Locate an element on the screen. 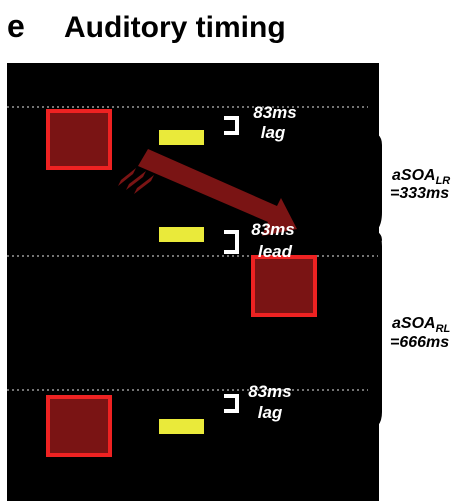 The height and width of the screenshot is (501, 465). interval-name-rl: aSOARL is located at coordinates (421, 325).